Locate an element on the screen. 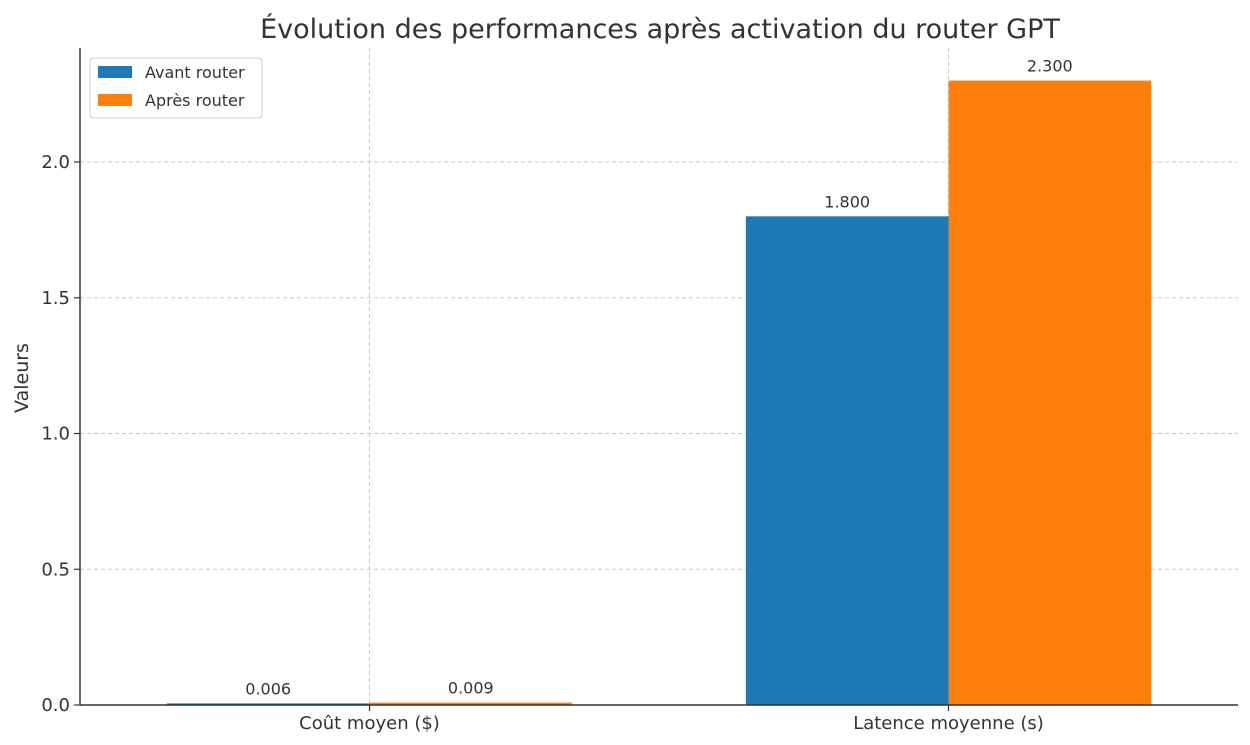 The width and height of the screenshot is (1250, 745). legend: Avant router Après router is located at coordinates (176, 88).